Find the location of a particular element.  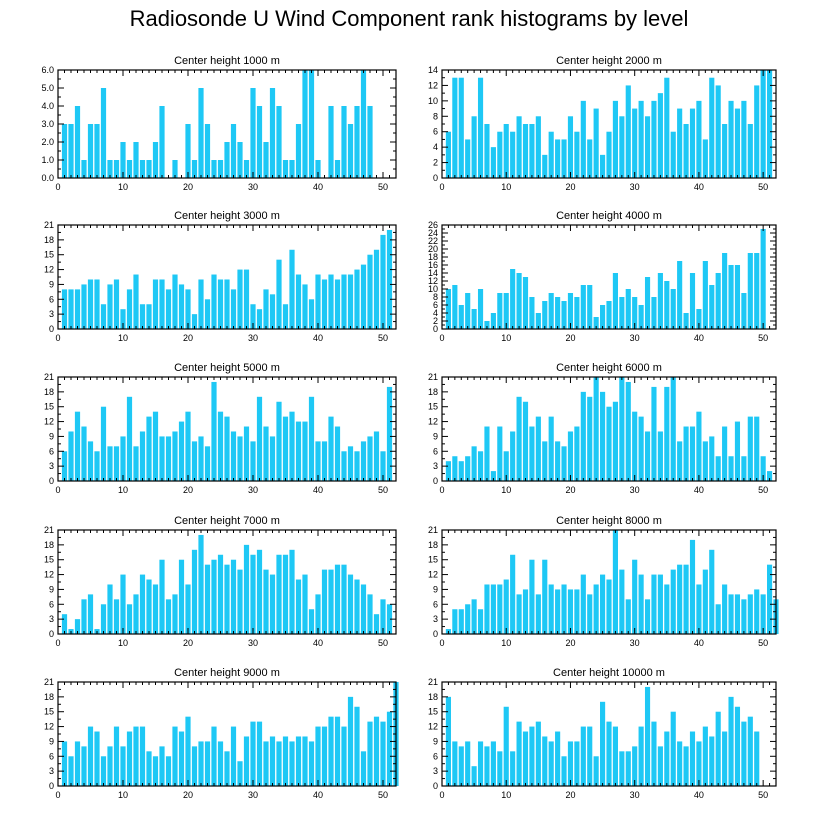

y-tick-label: 8 is located at coordinates (435, 116).